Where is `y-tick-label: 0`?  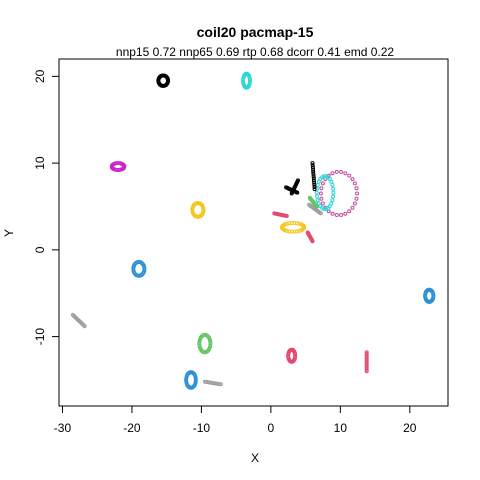
y-tick-label: 0 is located at coordinates (40, 249).